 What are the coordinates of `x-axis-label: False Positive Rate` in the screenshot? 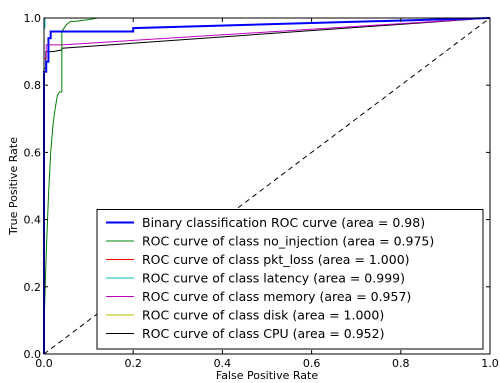 It's located at (267, 375).